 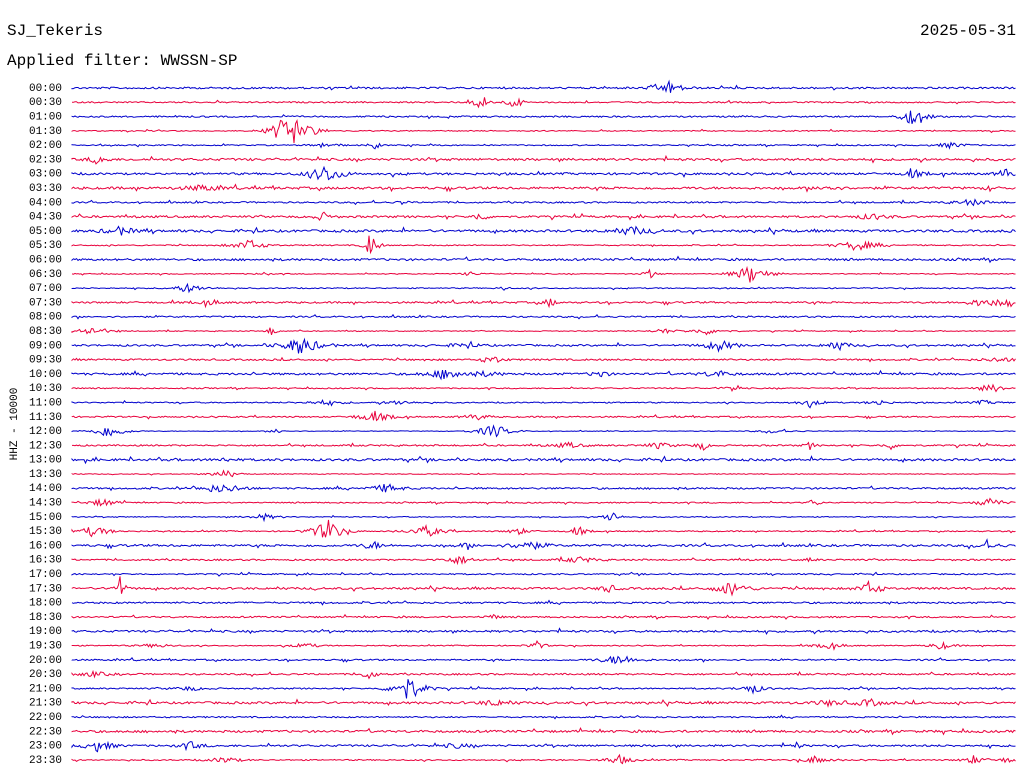 What do you see at coordinates (45, 118) in the screenshot?
I see `row-label: 01:00` at bounding box center [45, 118].